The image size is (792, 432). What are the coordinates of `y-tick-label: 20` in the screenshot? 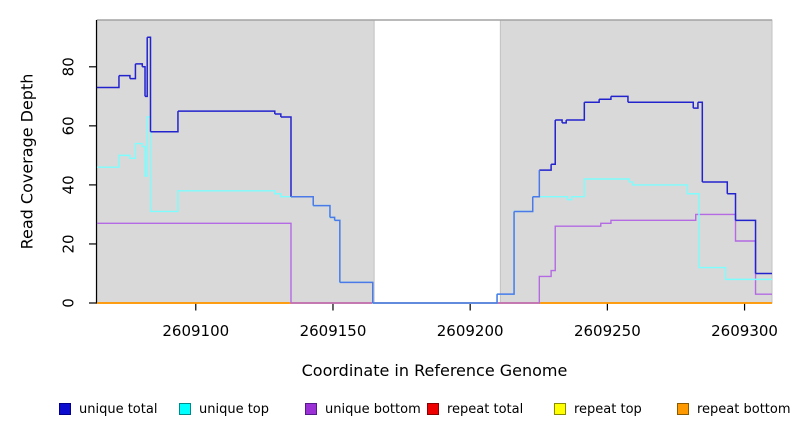 It's located at (69, 243).